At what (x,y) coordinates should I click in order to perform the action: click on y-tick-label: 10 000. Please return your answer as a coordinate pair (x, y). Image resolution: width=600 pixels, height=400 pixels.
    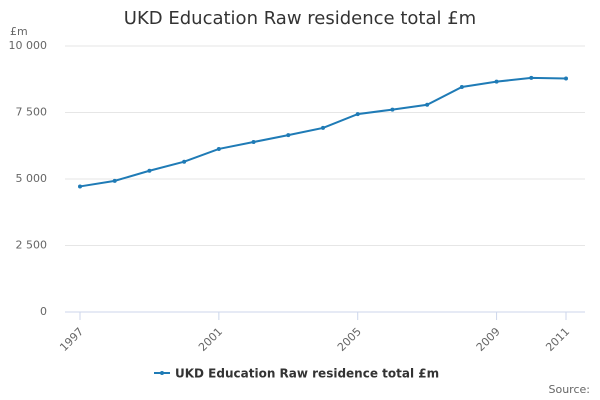
    Looking at the image, I should click on (28, 45).